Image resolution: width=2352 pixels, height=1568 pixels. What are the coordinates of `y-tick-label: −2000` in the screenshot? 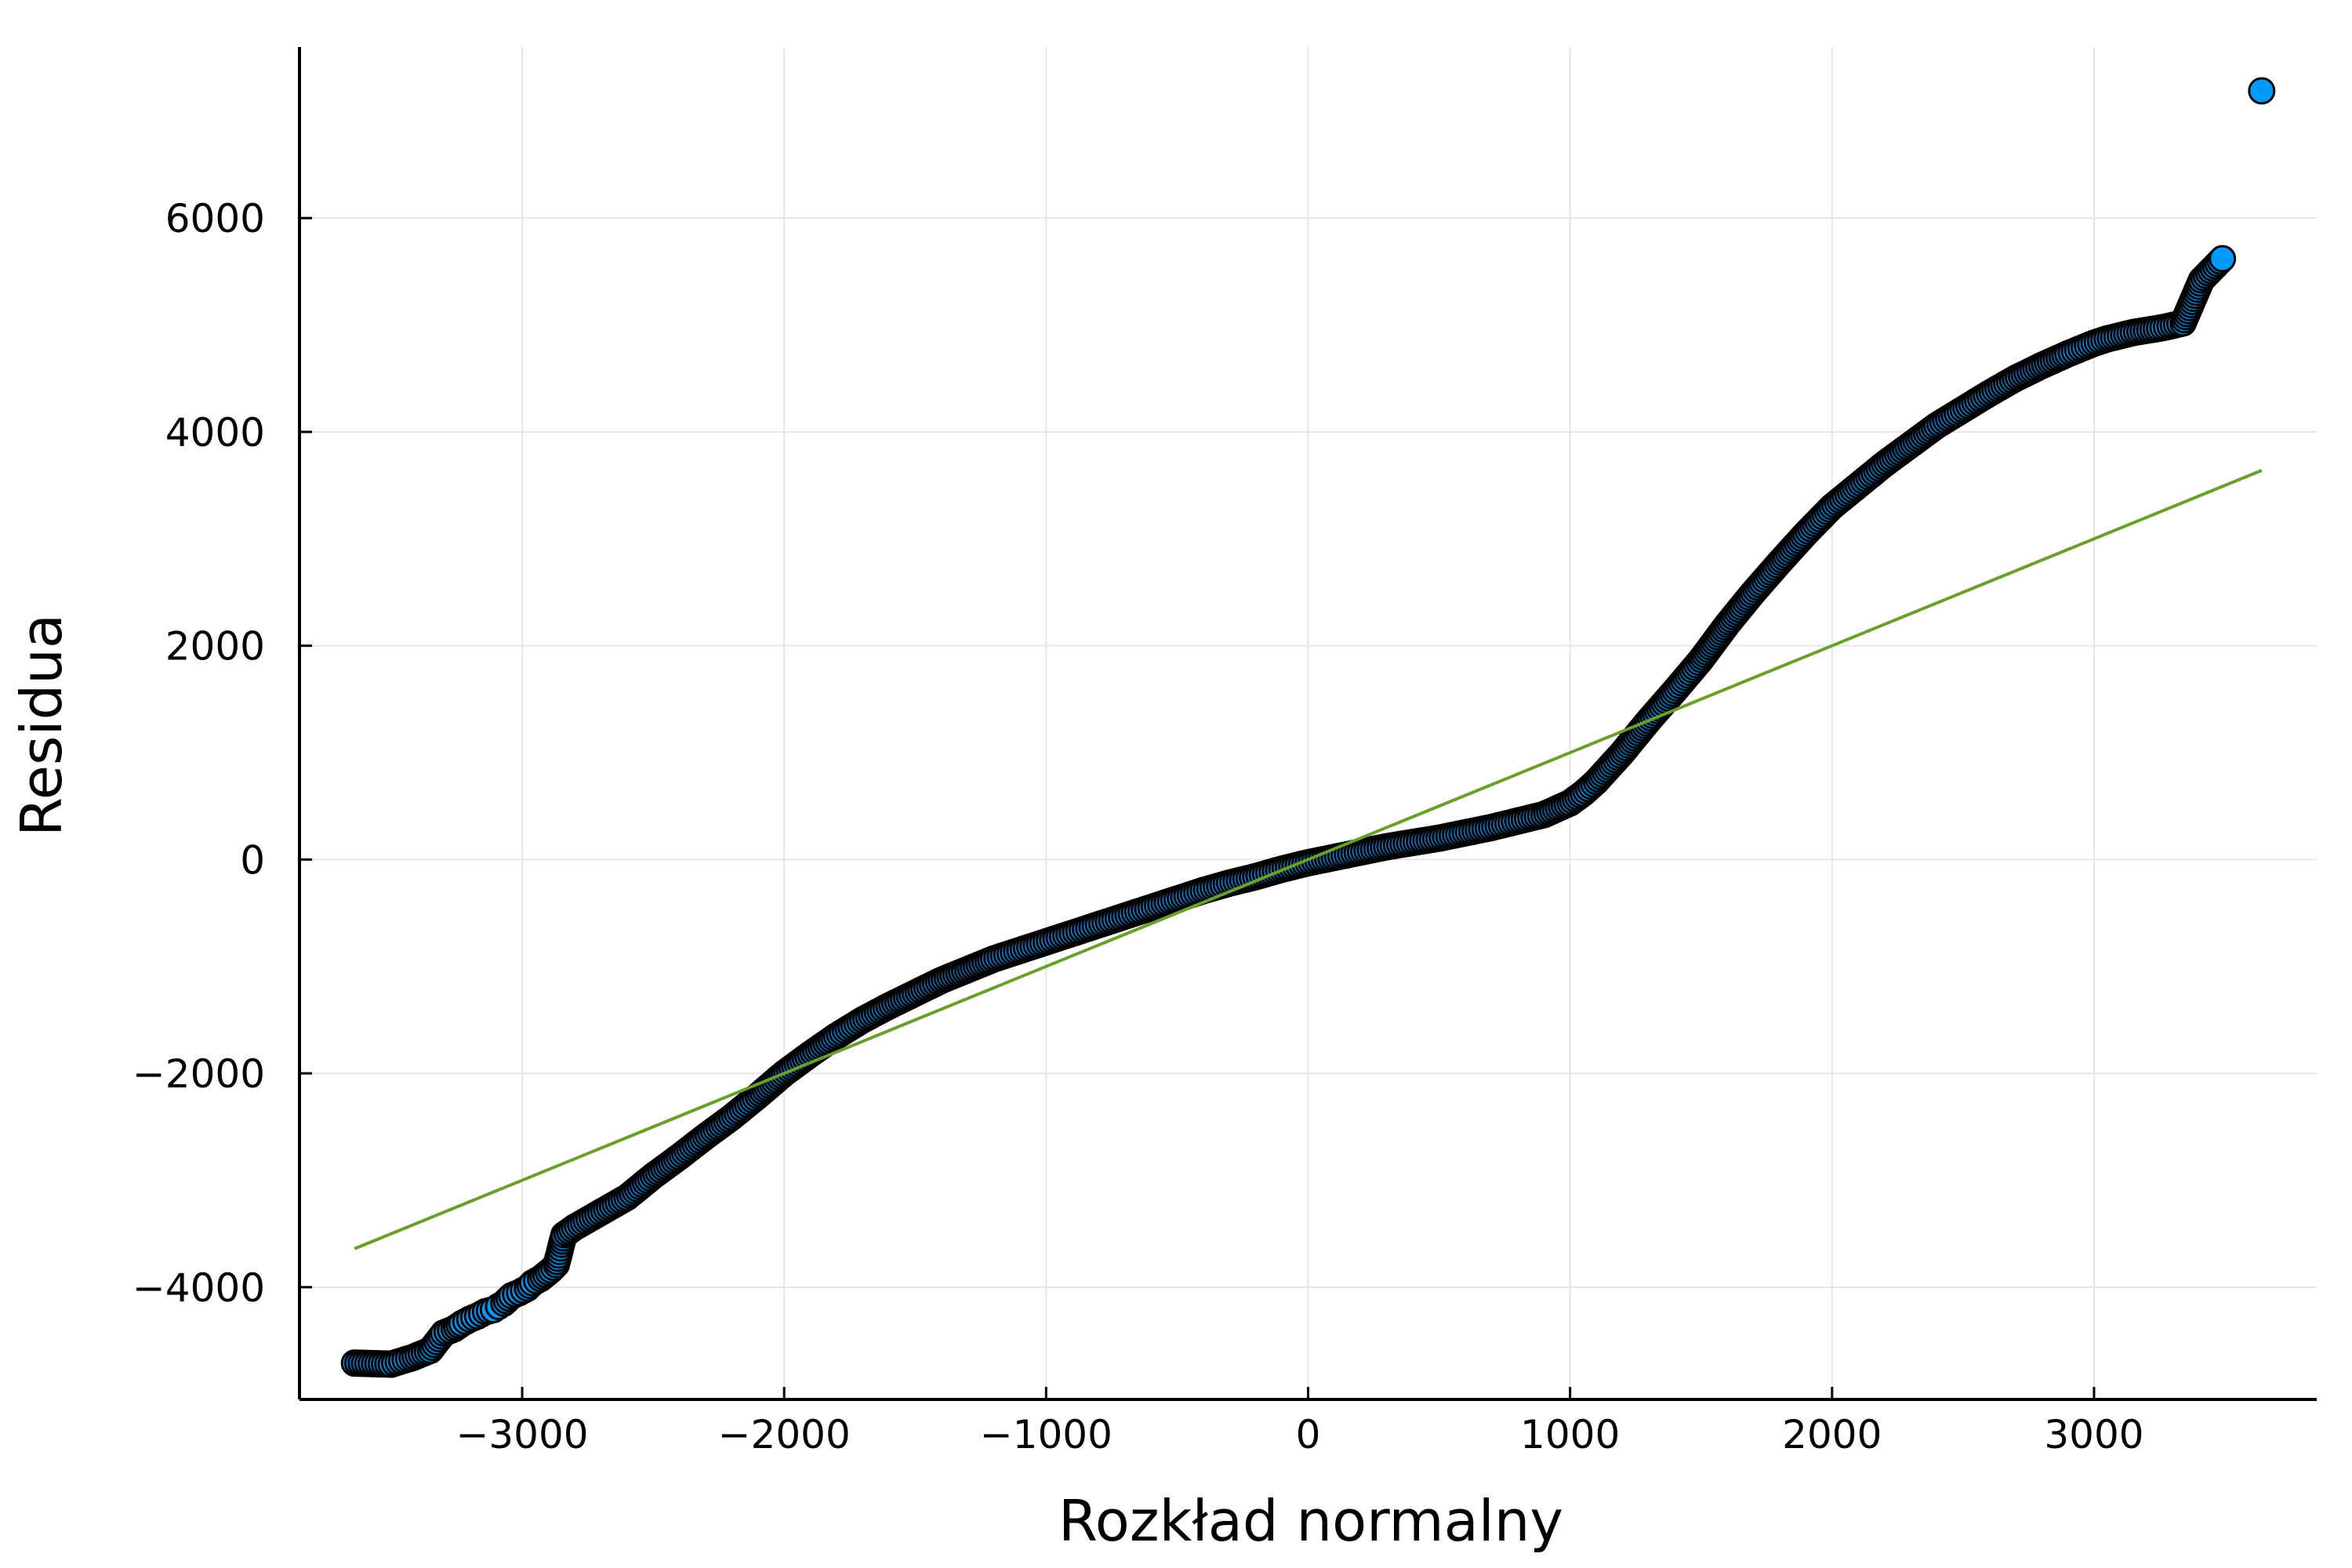 It's located at (198, 1074).